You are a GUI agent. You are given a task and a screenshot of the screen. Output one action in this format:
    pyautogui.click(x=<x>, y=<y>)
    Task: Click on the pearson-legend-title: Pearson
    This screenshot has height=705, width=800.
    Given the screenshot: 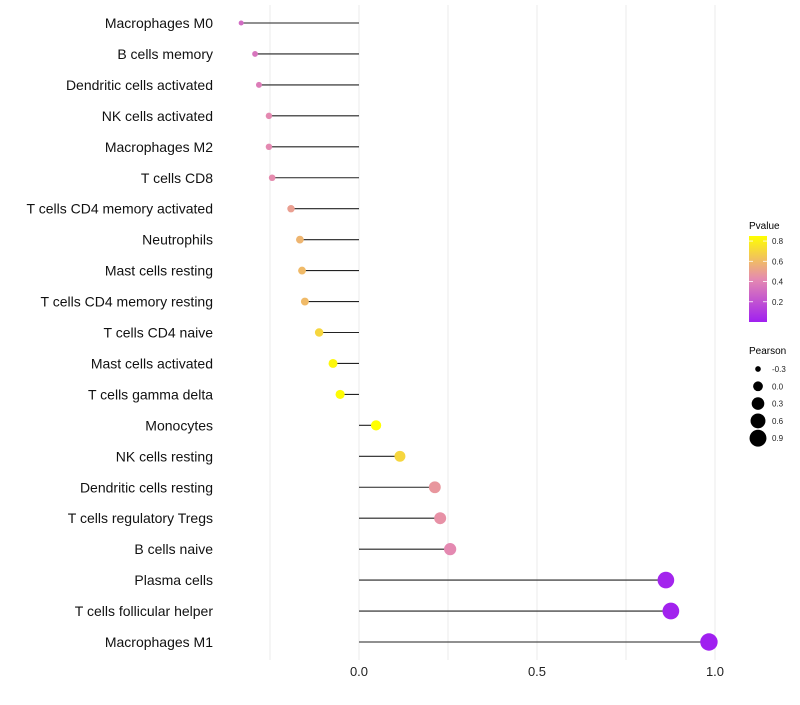 What is the action you would take?
    pyautogui.click(x=767, y=351)
    